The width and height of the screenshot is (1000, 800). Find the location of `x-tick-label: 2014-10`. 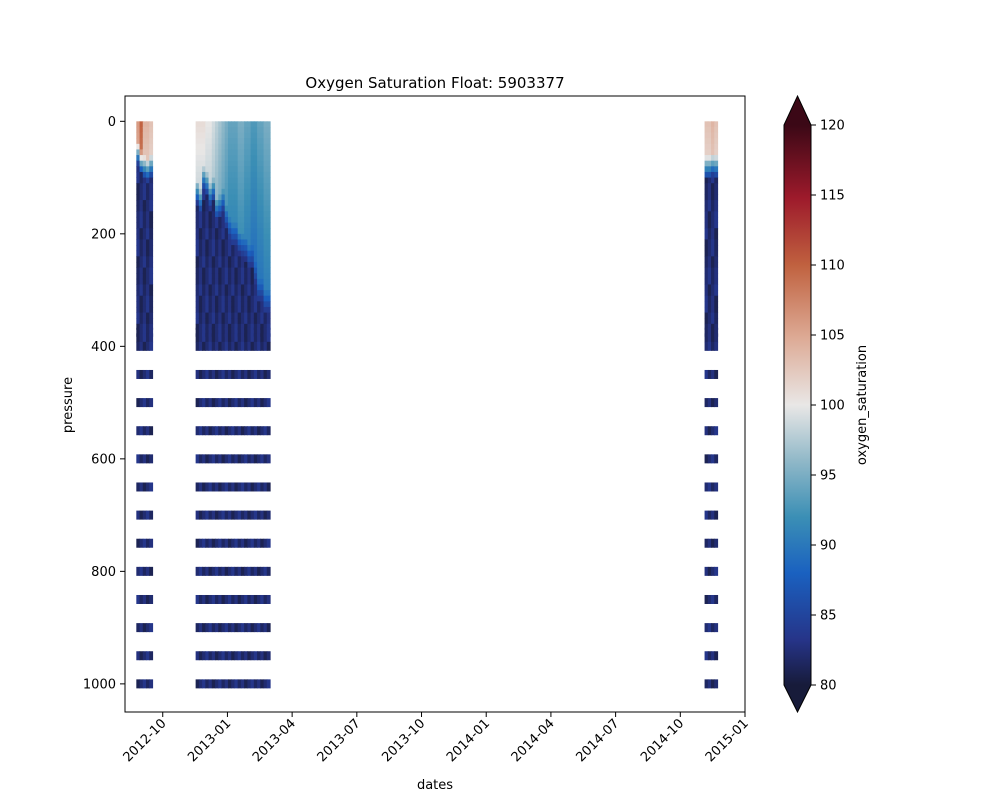

x-tick-label: 2014-10 is located at coordinates (662, 740).